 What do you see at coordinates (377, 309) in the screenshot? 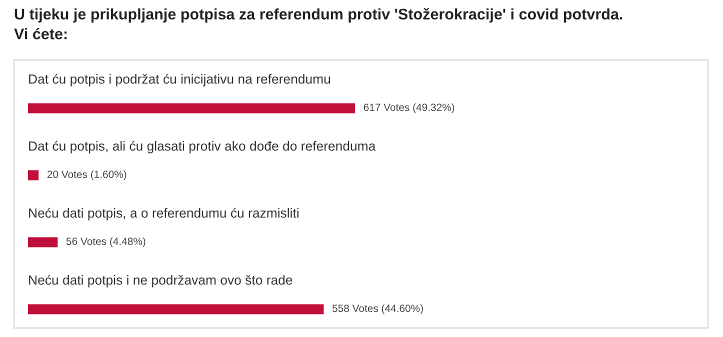
I see `data-label: 558 Votes (44.60%)` at bounding box center [377, 309].